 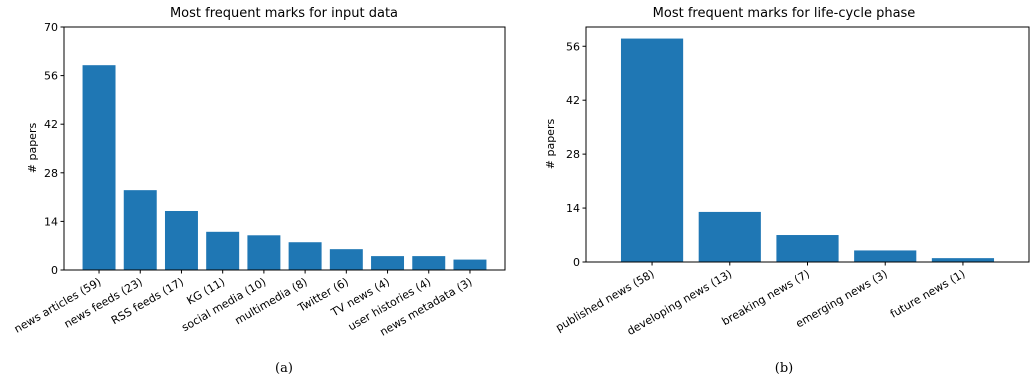 What do you see at coordinates (573, 208) in the screenshot?
I see `y-tick-label-b-1: 14` at bounding box center [573, 208].